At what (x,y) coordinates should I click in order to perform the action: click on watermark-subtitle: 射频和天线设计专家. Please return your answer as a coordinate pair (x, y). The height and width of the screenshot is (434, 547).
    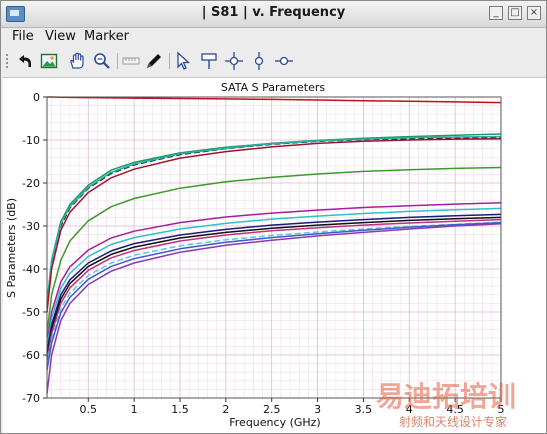
    Looking at the image, I should click on (453, 421).